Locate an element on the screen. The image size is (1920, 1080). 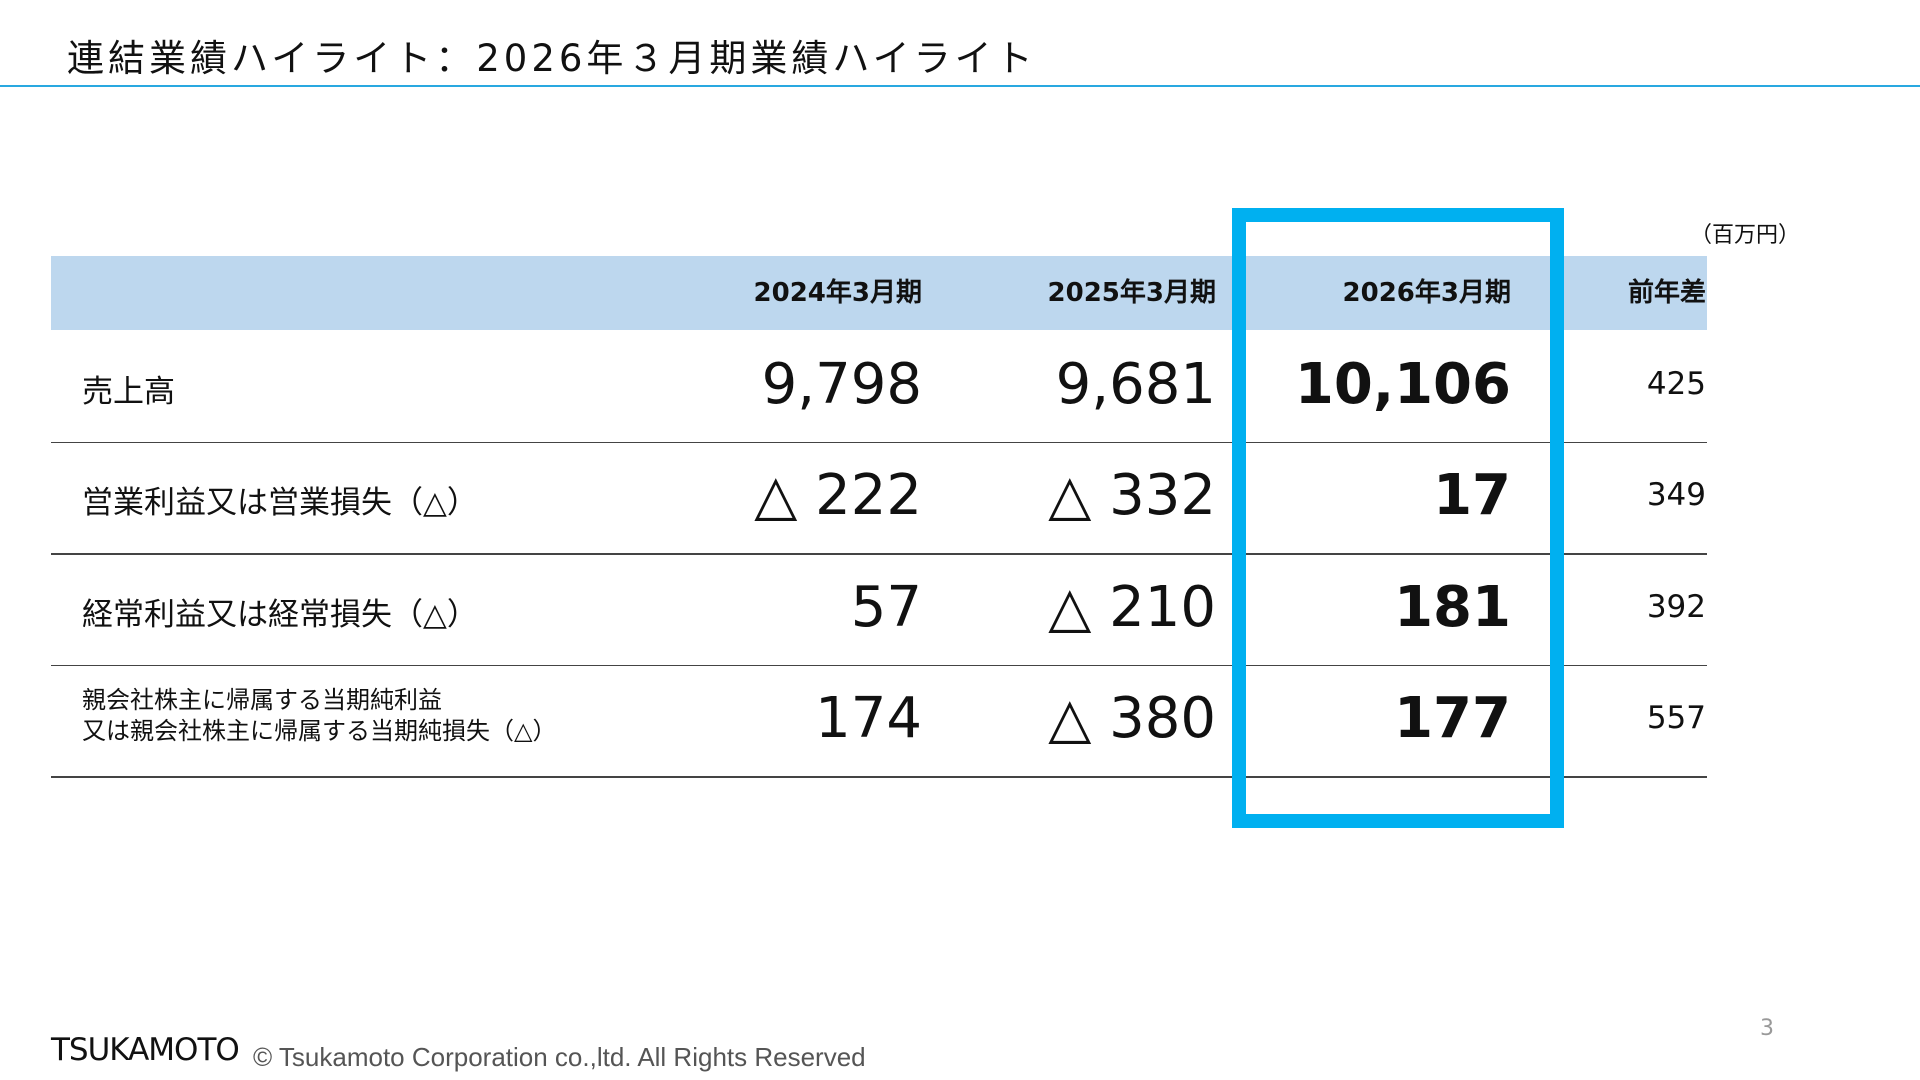
table-cell: 392 is located at coordinates (1676, 606).